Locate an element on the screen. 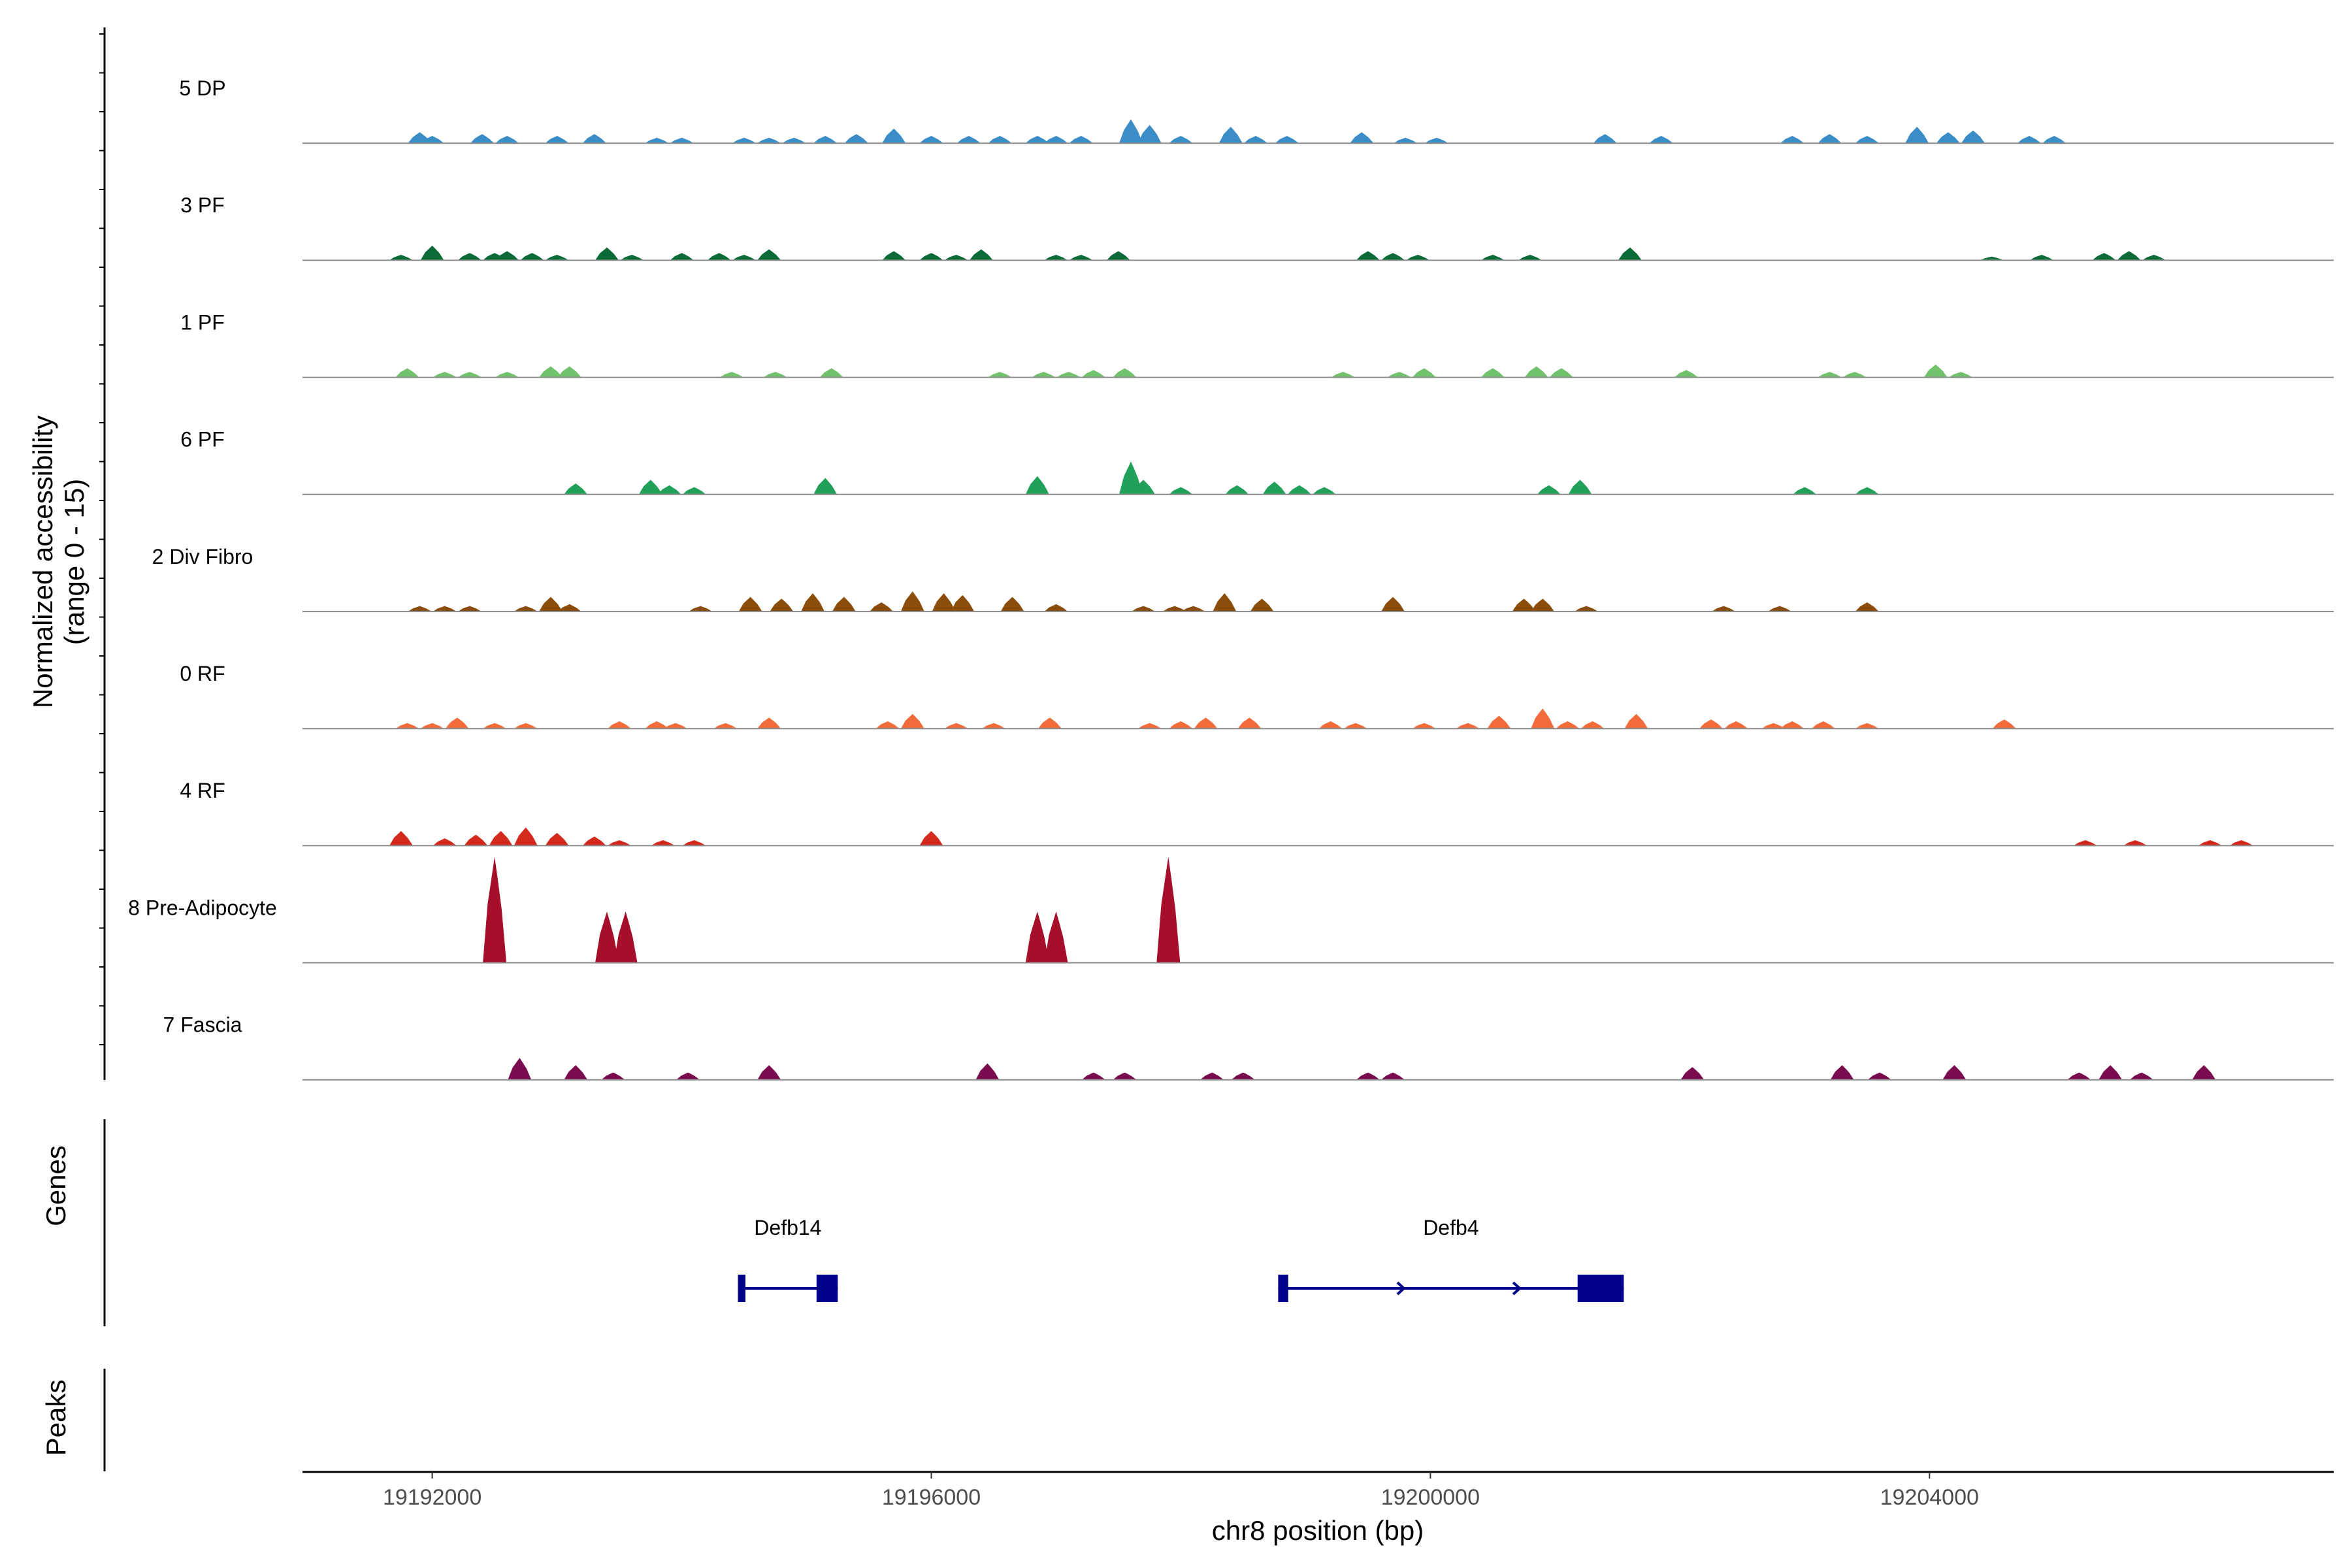  x-axis-title: chr8 position (bp) is located at coordinates (1318, 1530).